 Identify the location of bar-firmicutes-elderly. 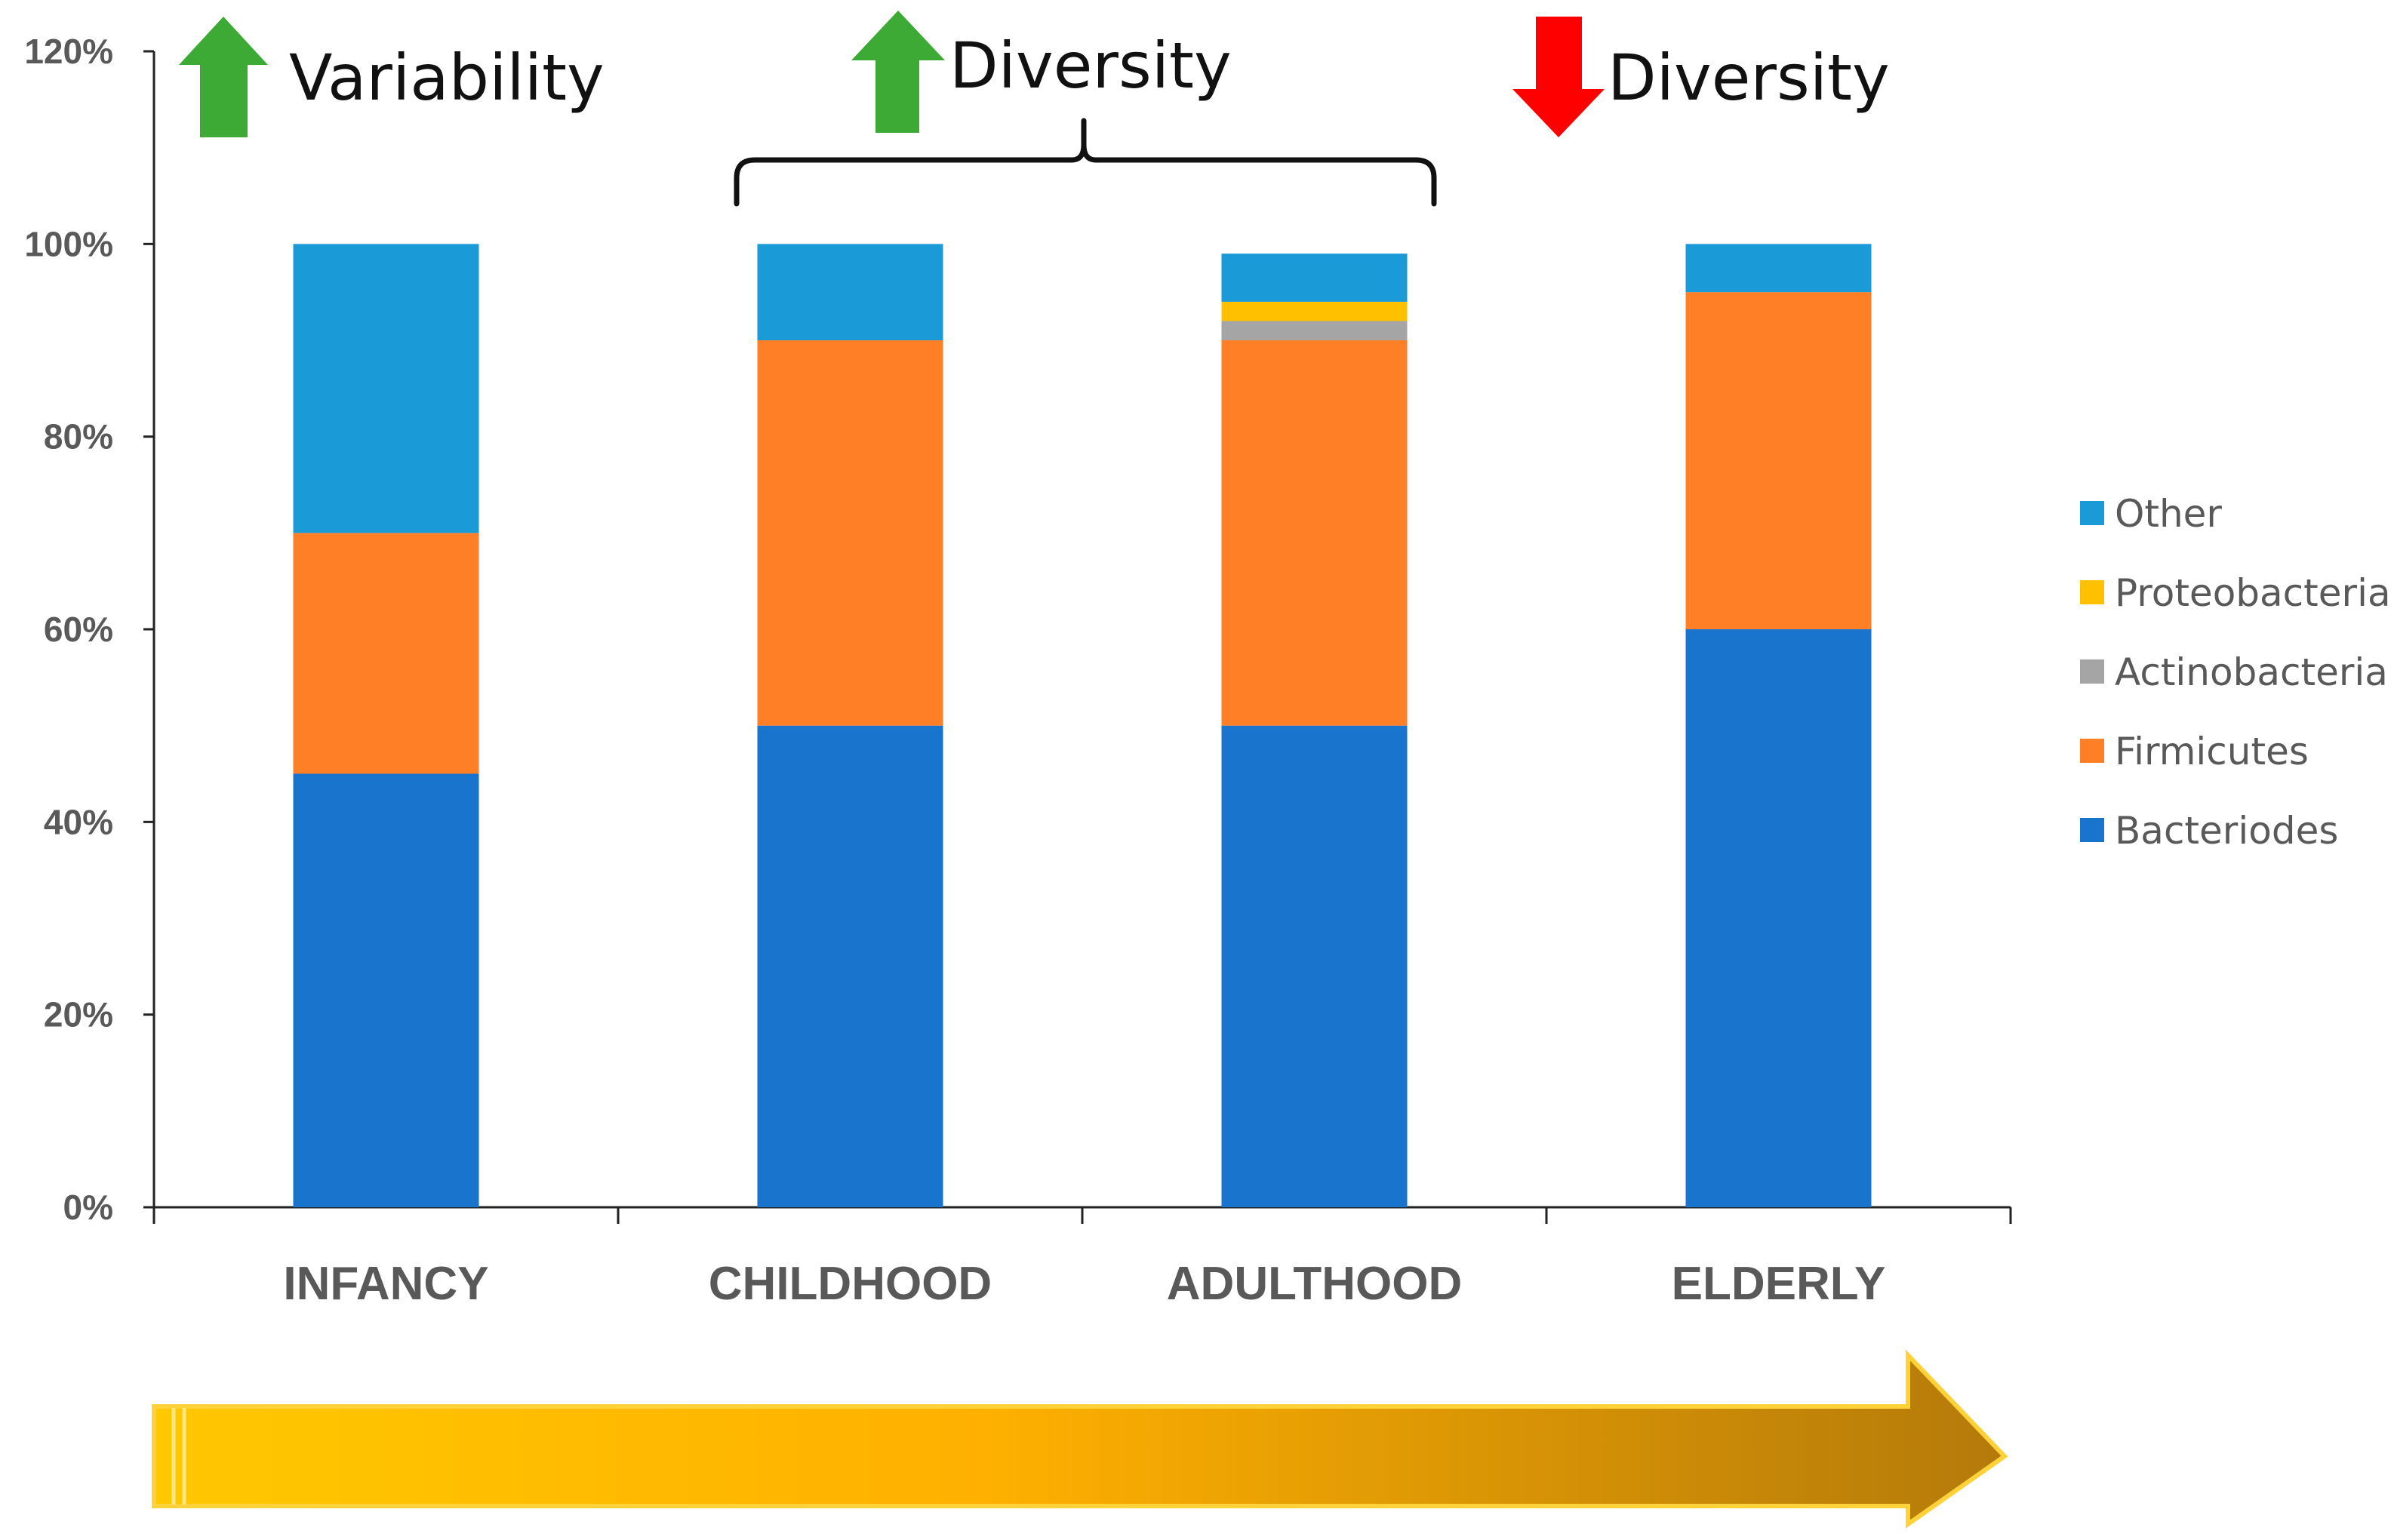
(1778, 460).